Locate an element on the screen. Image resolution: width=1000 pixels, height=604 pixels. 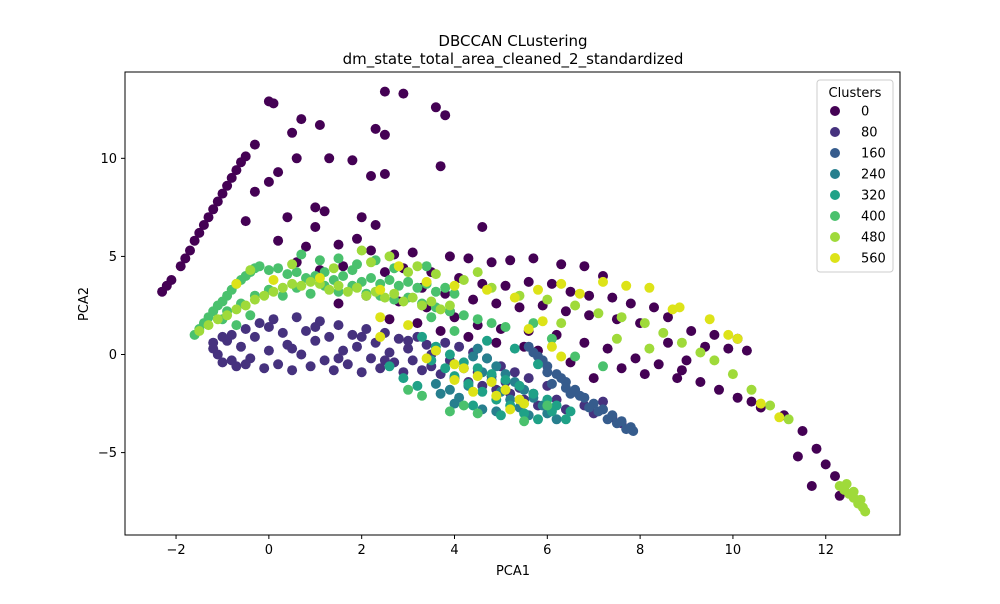
x-tick-label: 10 is located at coordinates (733, 550).